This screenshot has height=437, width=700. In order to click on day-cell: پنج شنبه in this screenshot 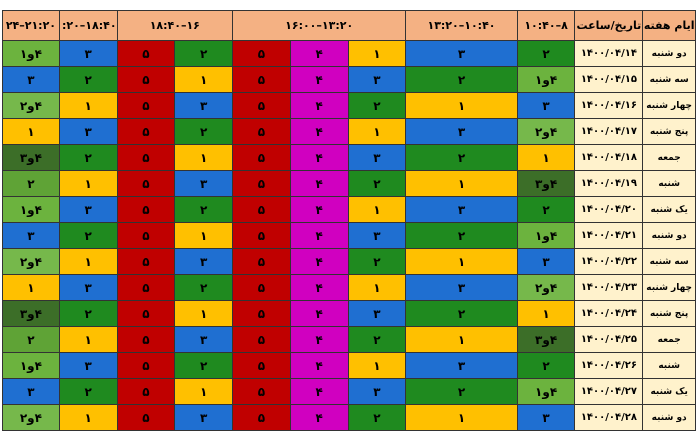, I will do `click(669, 131)`.